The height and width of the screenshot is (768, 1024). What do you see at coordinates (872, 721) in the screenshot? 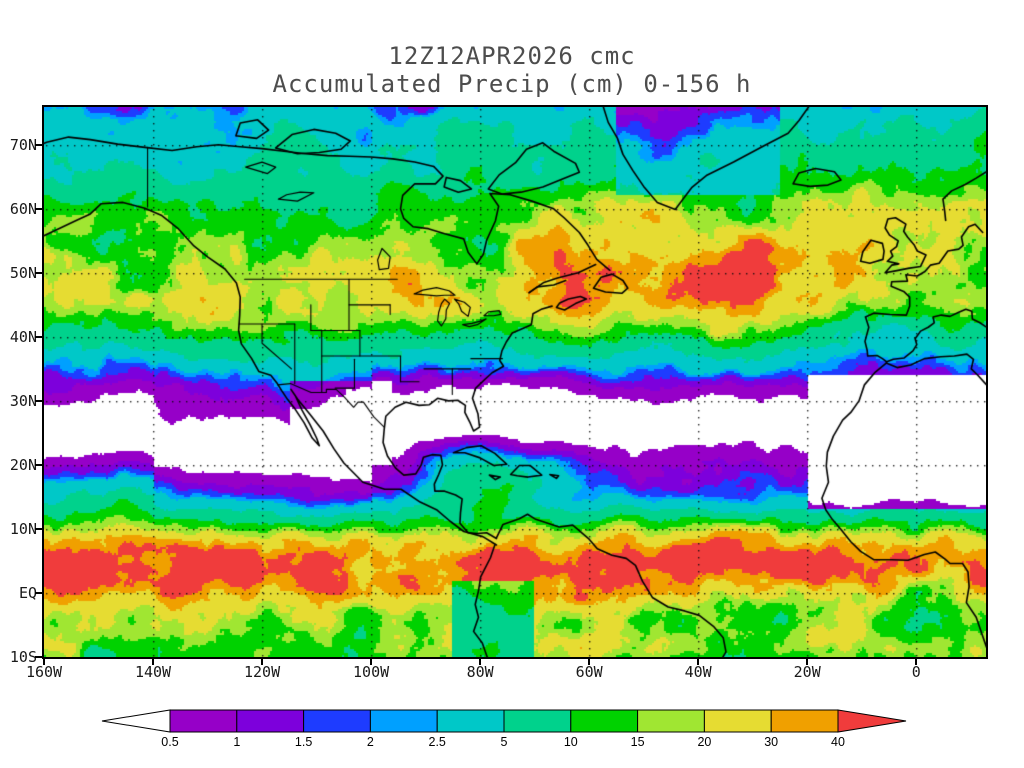
I see `colorbar-arrow-high` at bounding box center [872, 721].